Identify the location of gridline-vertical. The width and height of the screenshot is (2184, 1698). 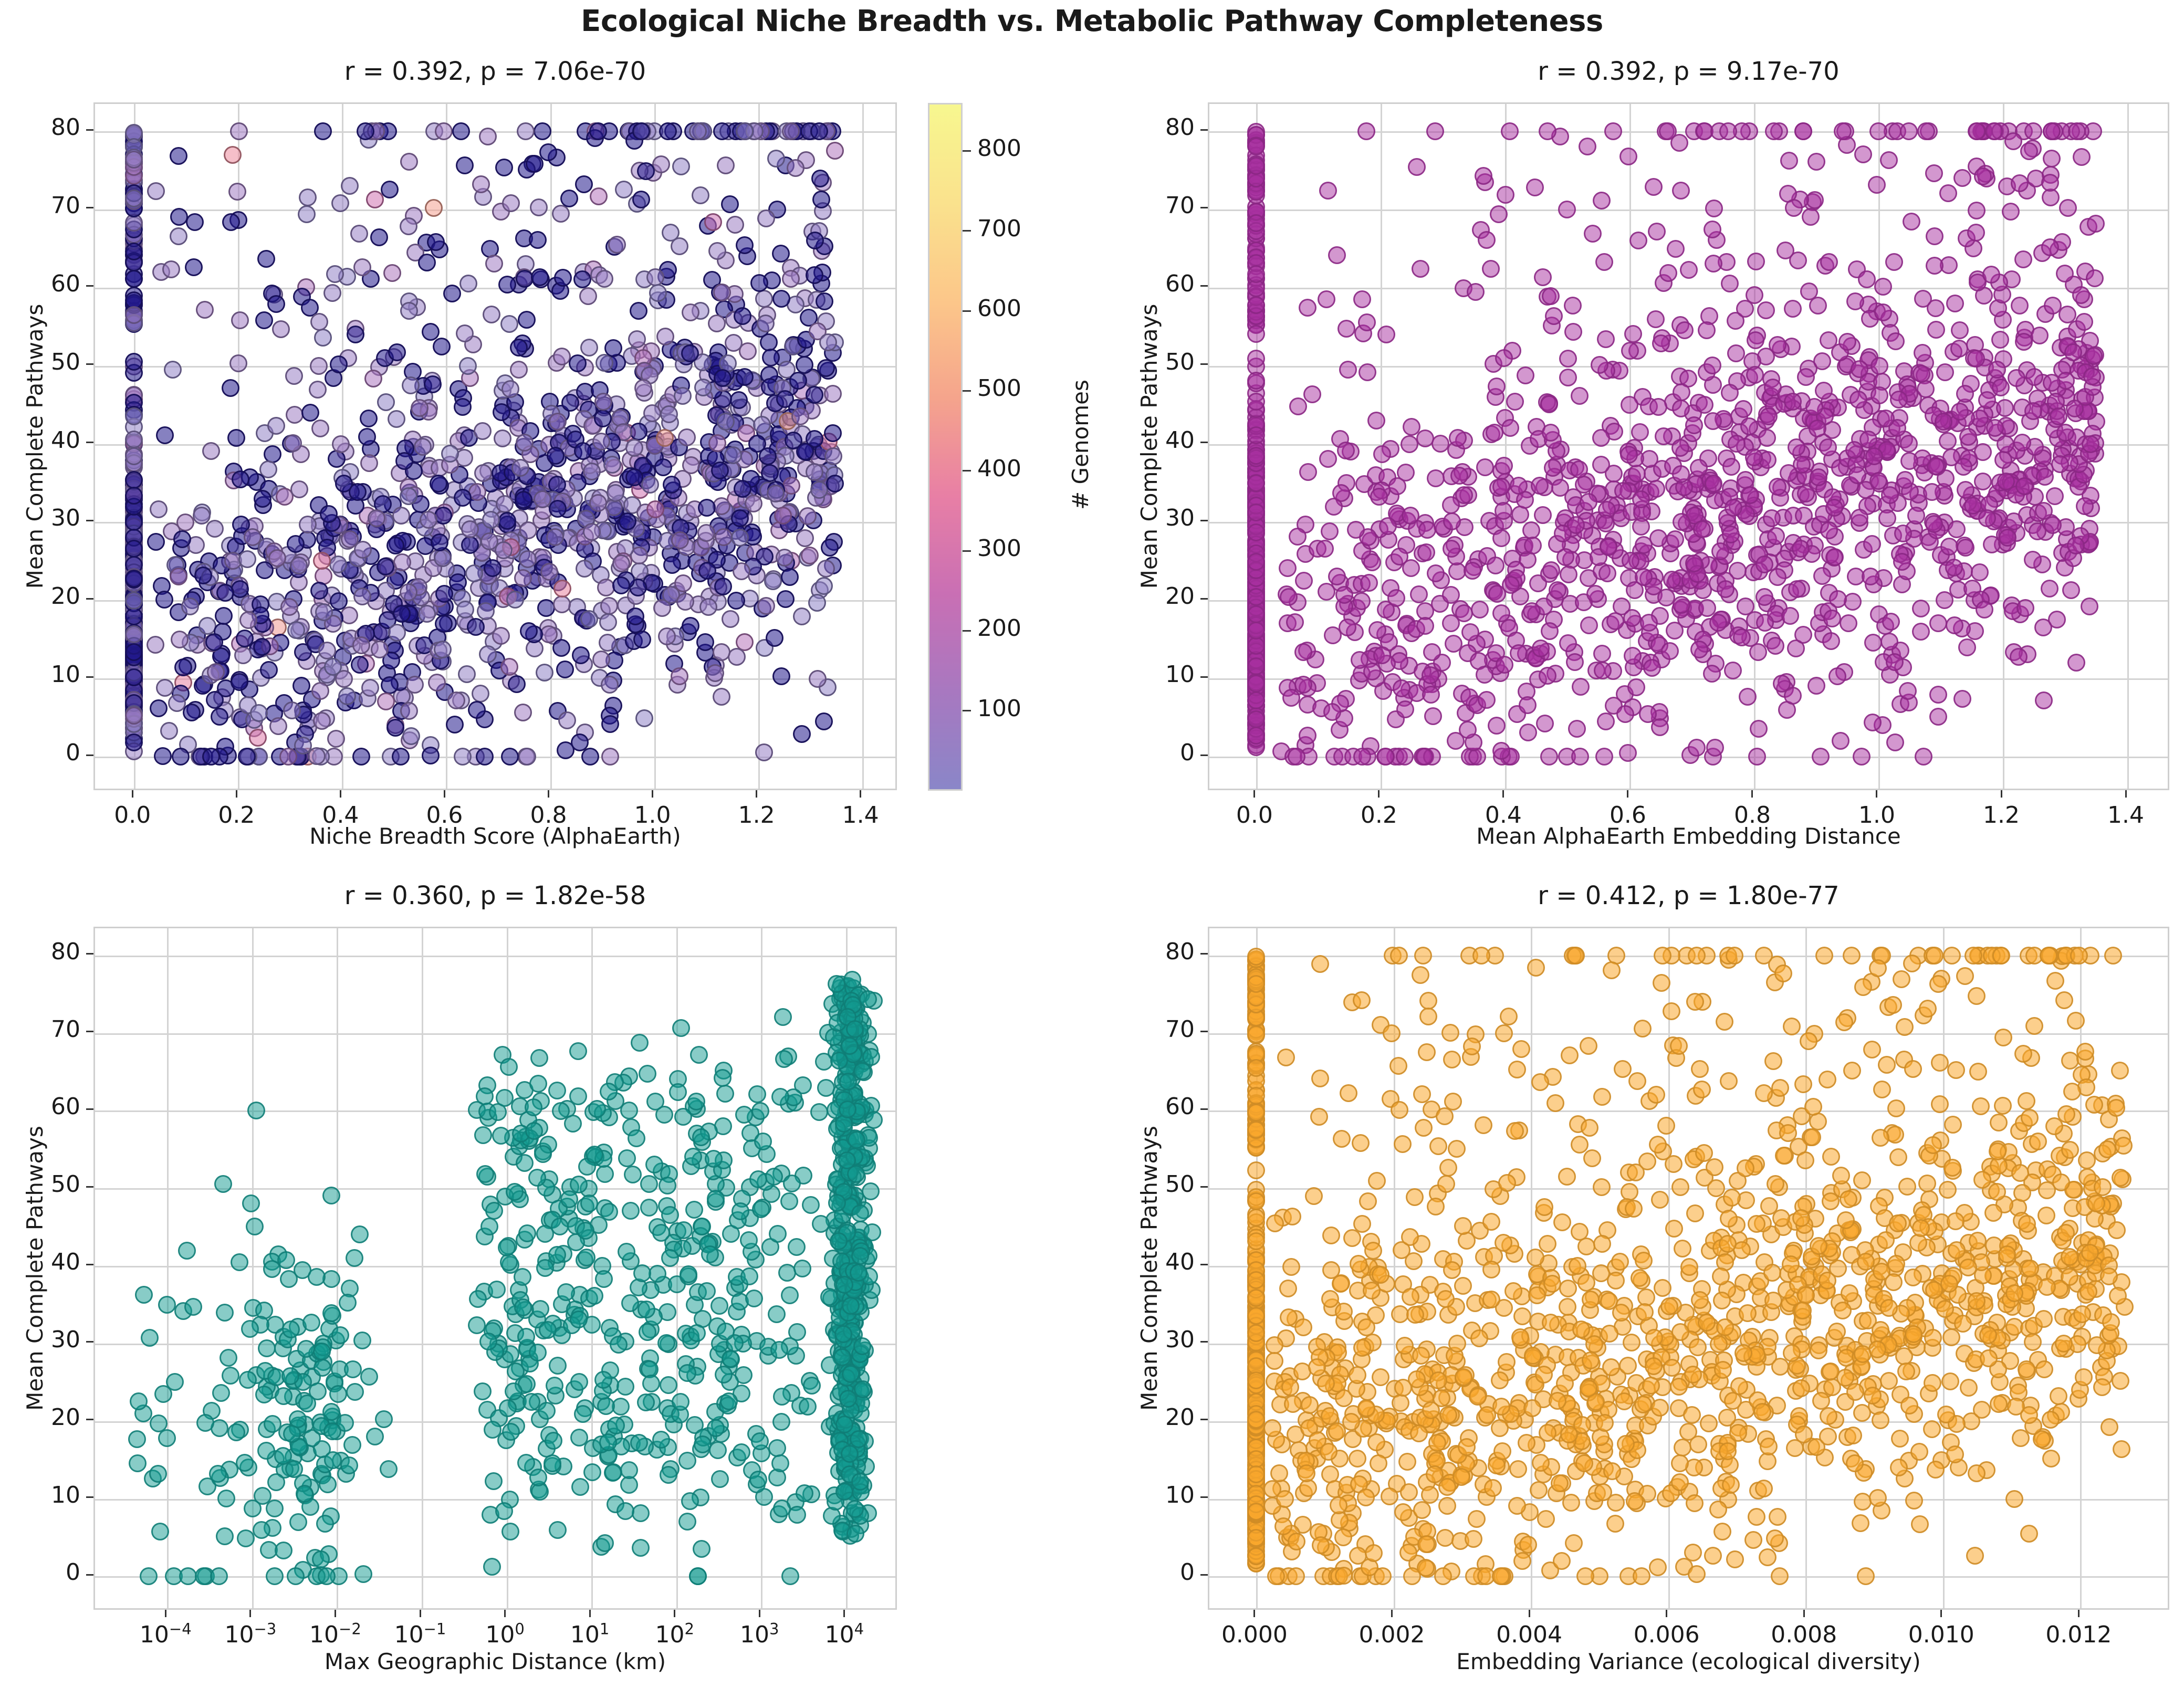
(863, 447).